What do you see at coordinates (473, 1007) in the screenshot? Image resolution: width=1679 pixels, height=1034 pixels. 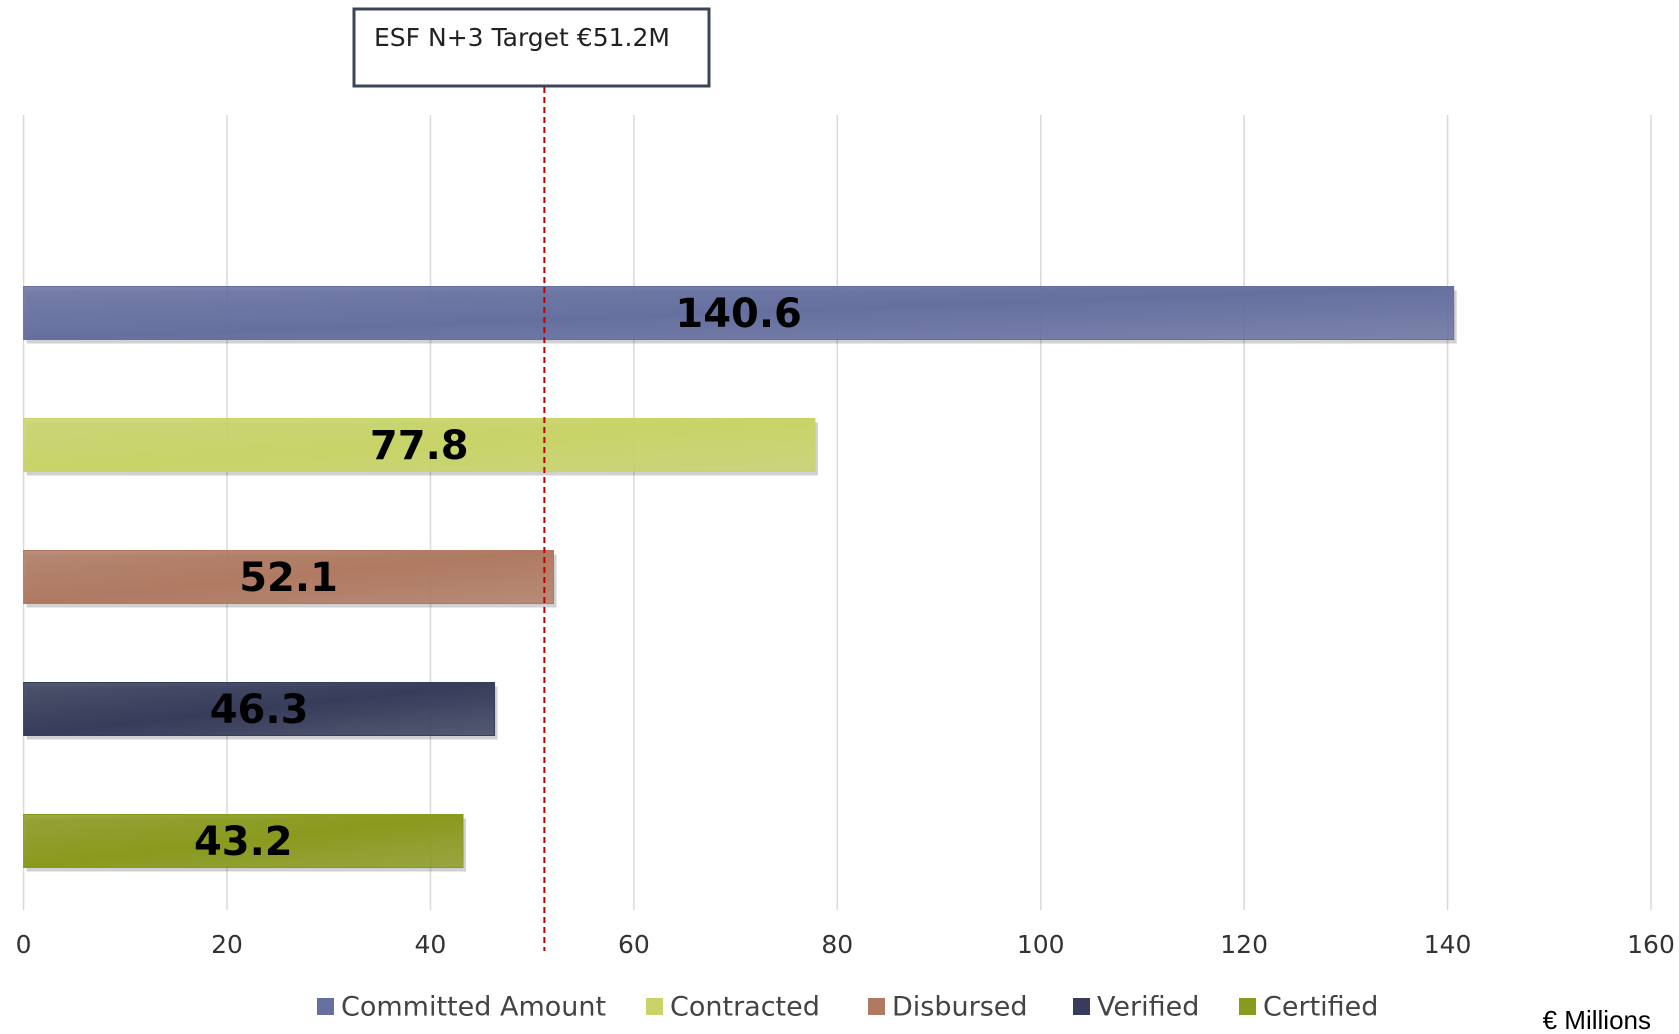 I see `legend-label: Committed Amount` at bounding box center [473, 1007].